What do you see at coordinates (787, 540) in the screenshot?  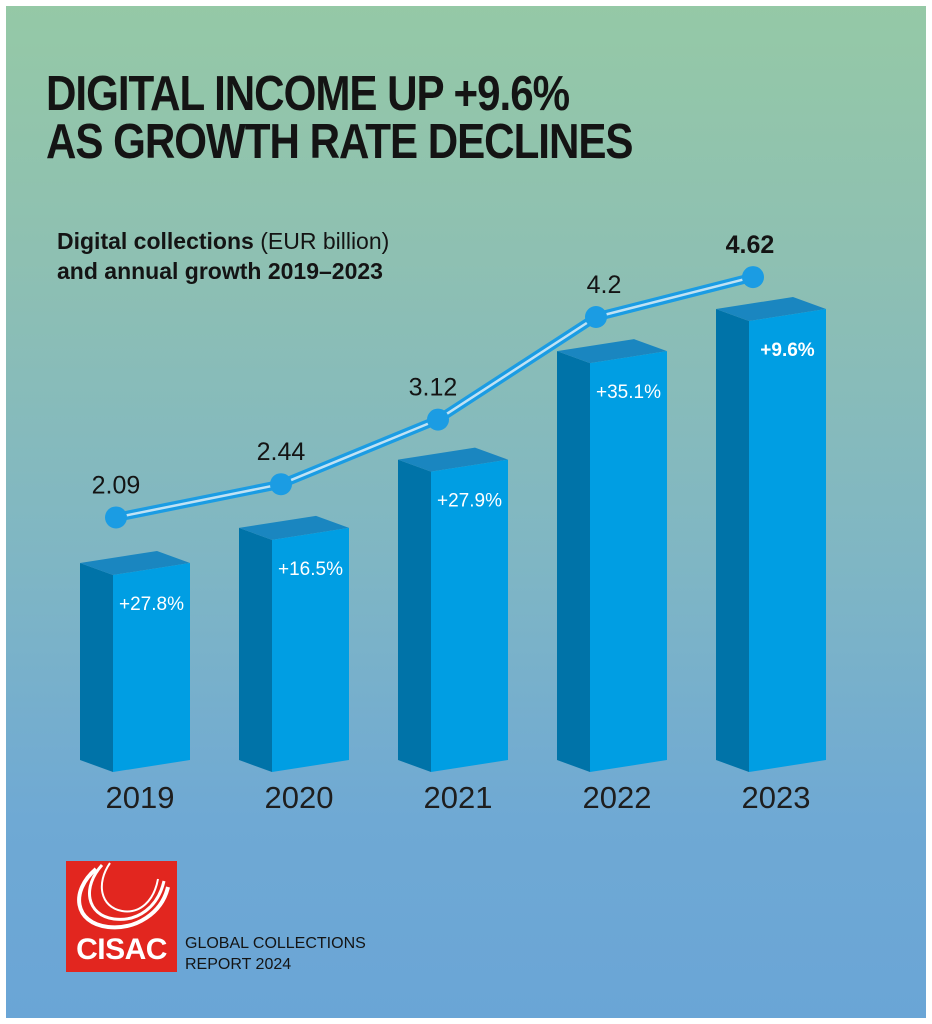 I see `bar-2023` at bounding box center [787, 540].